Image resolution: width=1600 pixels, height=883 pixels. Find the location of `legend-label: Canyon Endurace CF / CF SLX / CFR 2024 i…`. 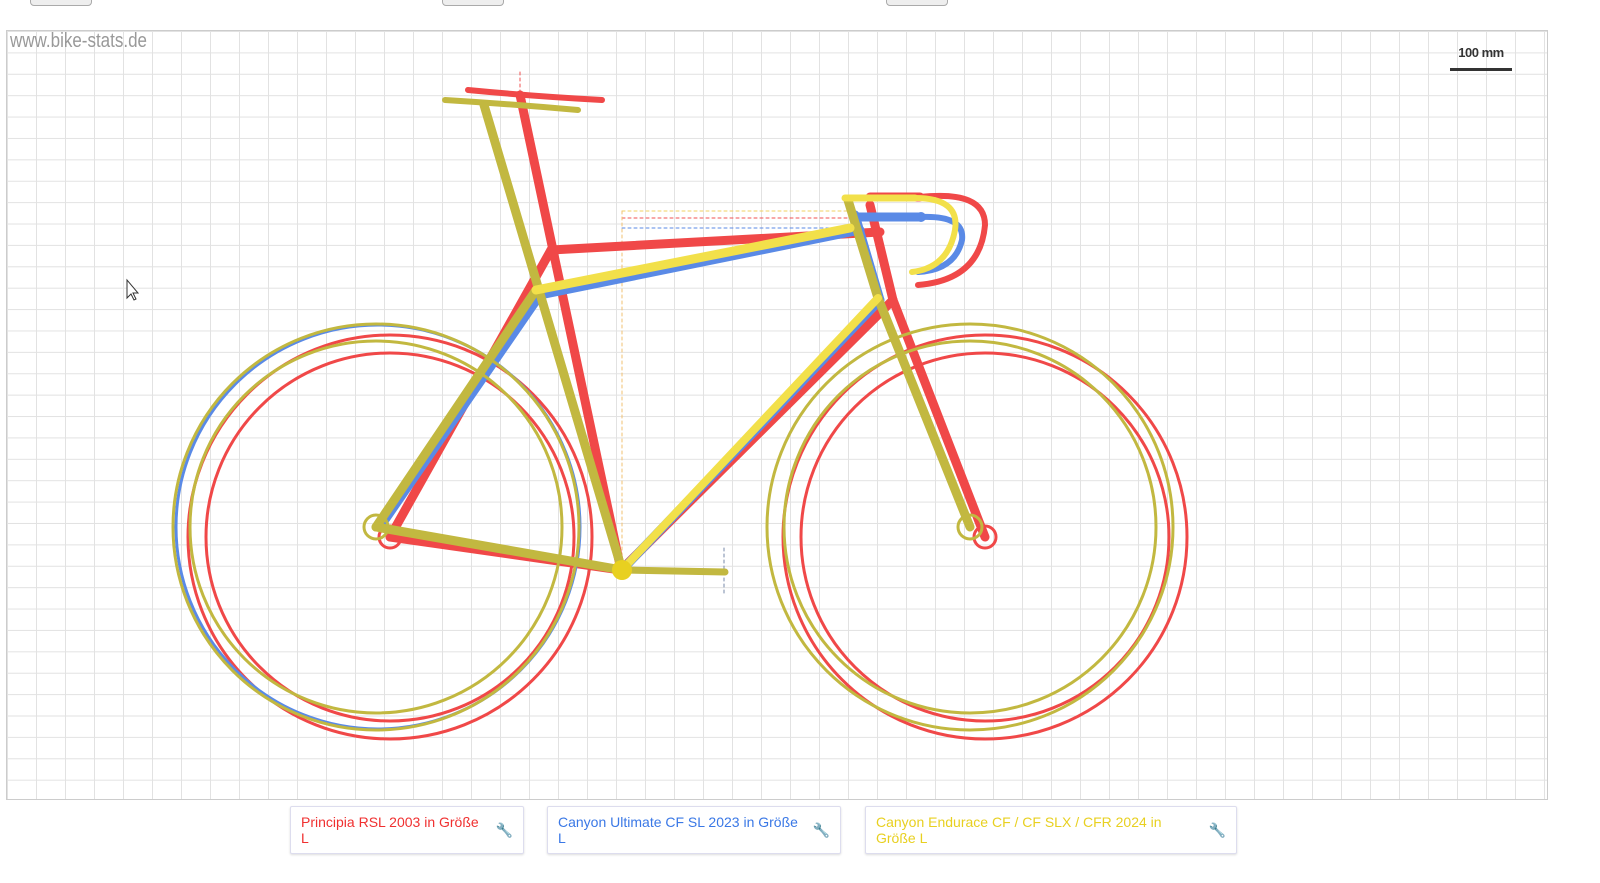

legend-label: Canyon Endurace CF / CF SLX / CFR 2024 i… is located at coordinates (1019, 830).